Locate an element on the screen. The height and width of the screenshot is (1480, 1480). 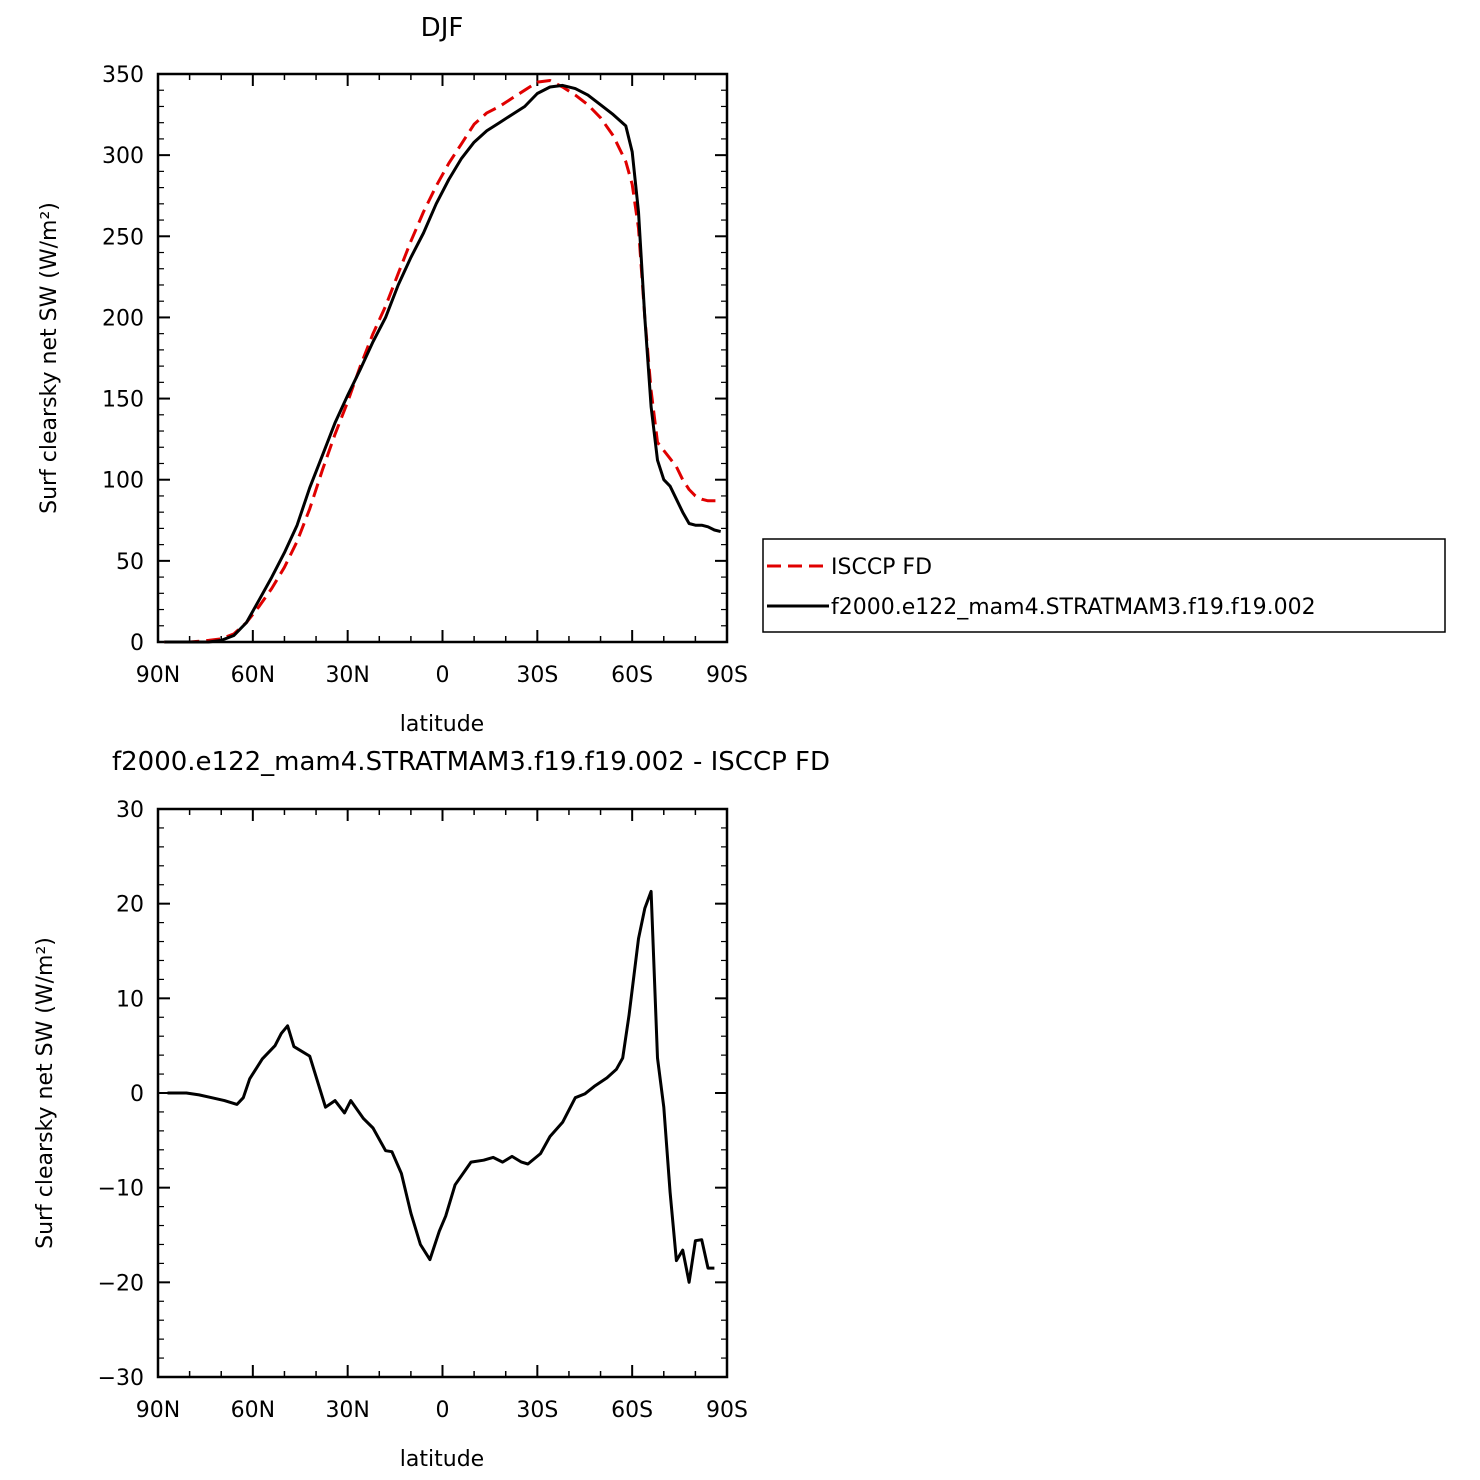
bottom-x-tick-label: 60N is located at coordinates (253, 1410).